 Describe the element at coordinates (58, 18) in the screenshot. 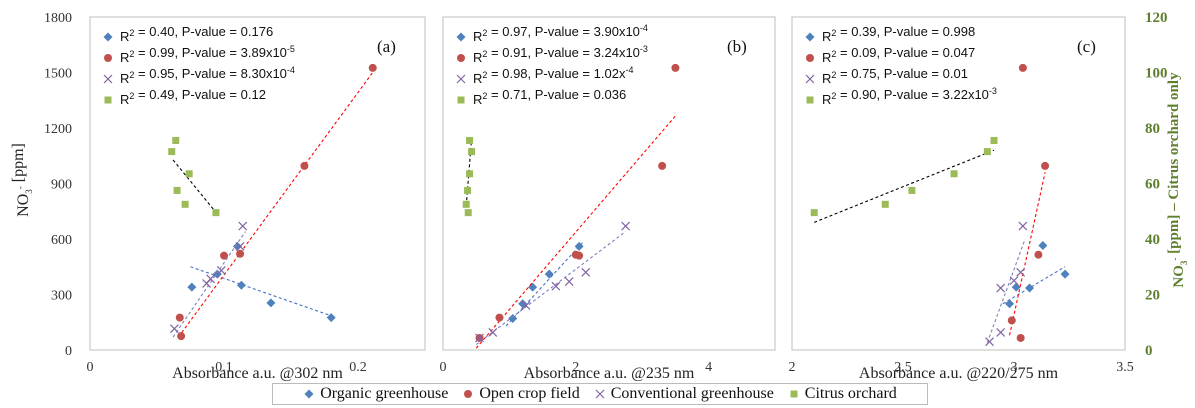

I see `y-tick-label: 1800` at that location.